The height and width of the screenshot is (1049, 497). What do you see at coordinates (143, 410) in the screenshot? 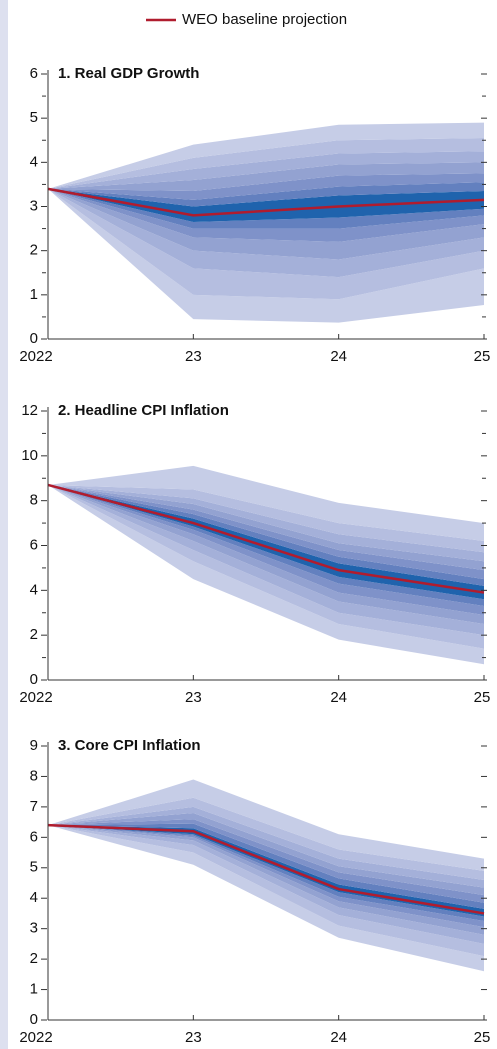
I see `chart-title: 2. Headline CPI Inflation` at bounding box center [143, 410].